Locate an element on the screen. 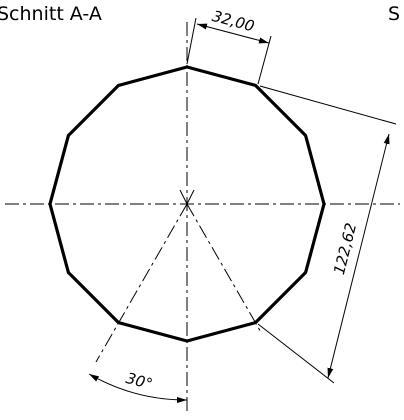 The height and width of the screenshot is (420, 404). angle-dimension-arc is located at coordinates (138, 388).